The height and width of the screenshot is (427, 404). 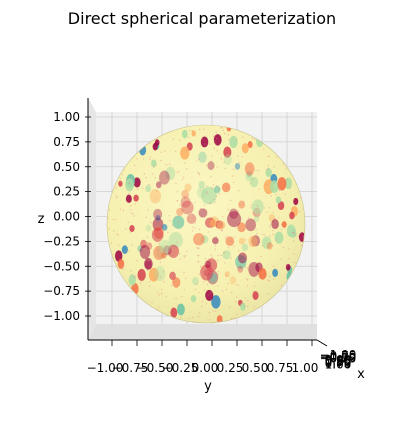 I want to click on y-tick-label: 0.25, so click(x=230, y=368).